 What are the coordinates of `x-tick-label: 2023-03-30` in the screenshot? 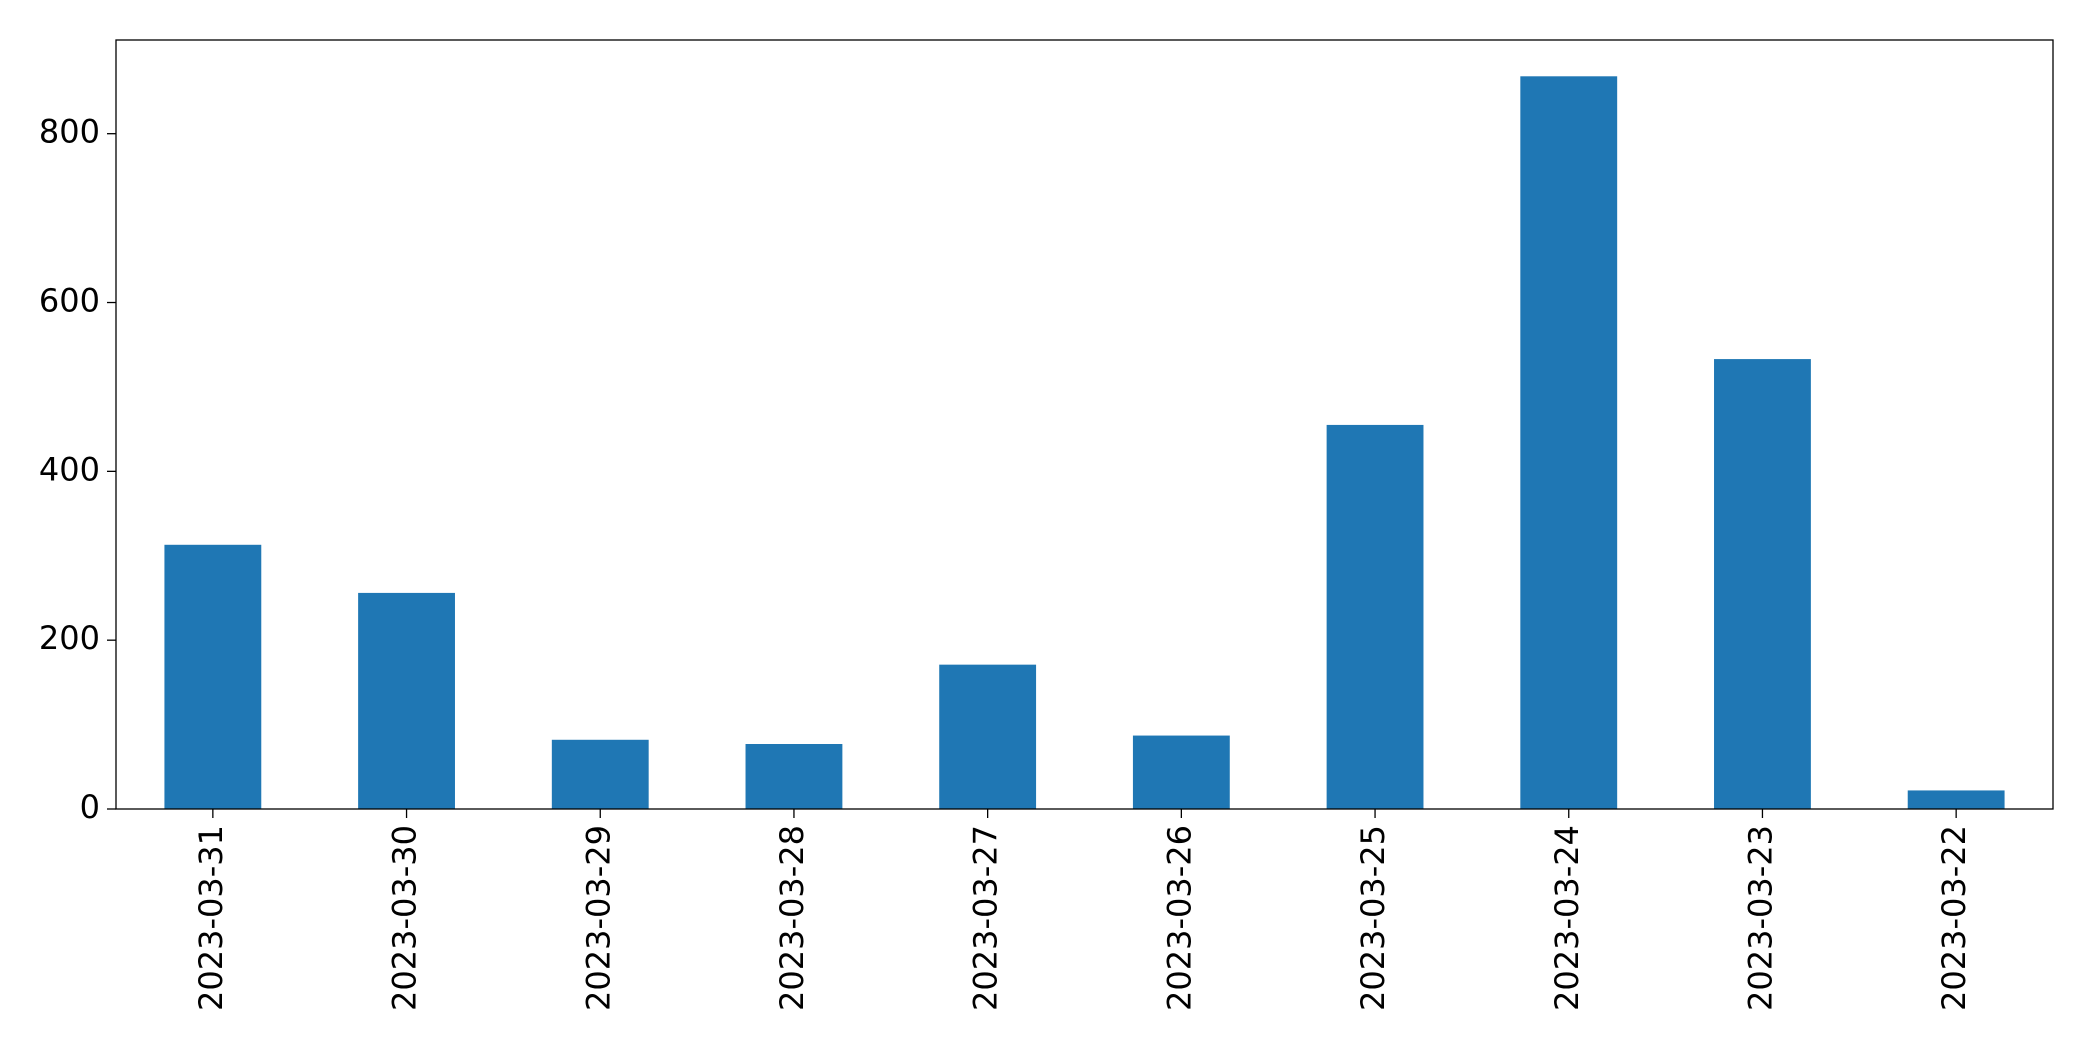 It's located at (405, 918).